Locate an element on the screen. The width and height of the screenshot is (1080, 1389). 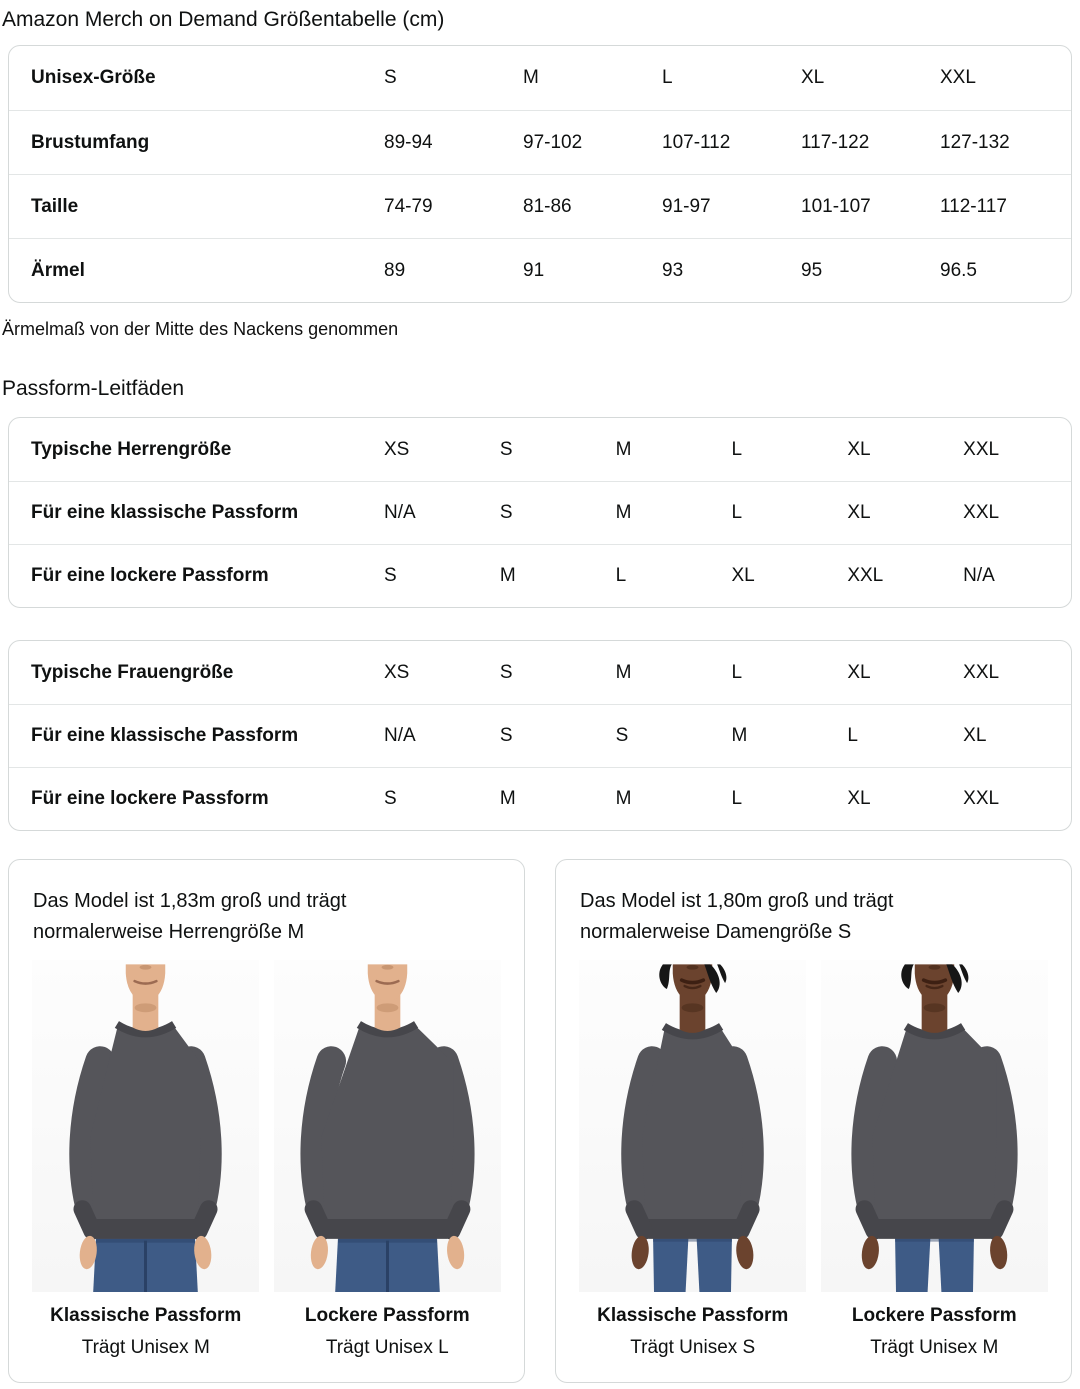
row-label: Brustumfang is located at coordinates (90, 142).